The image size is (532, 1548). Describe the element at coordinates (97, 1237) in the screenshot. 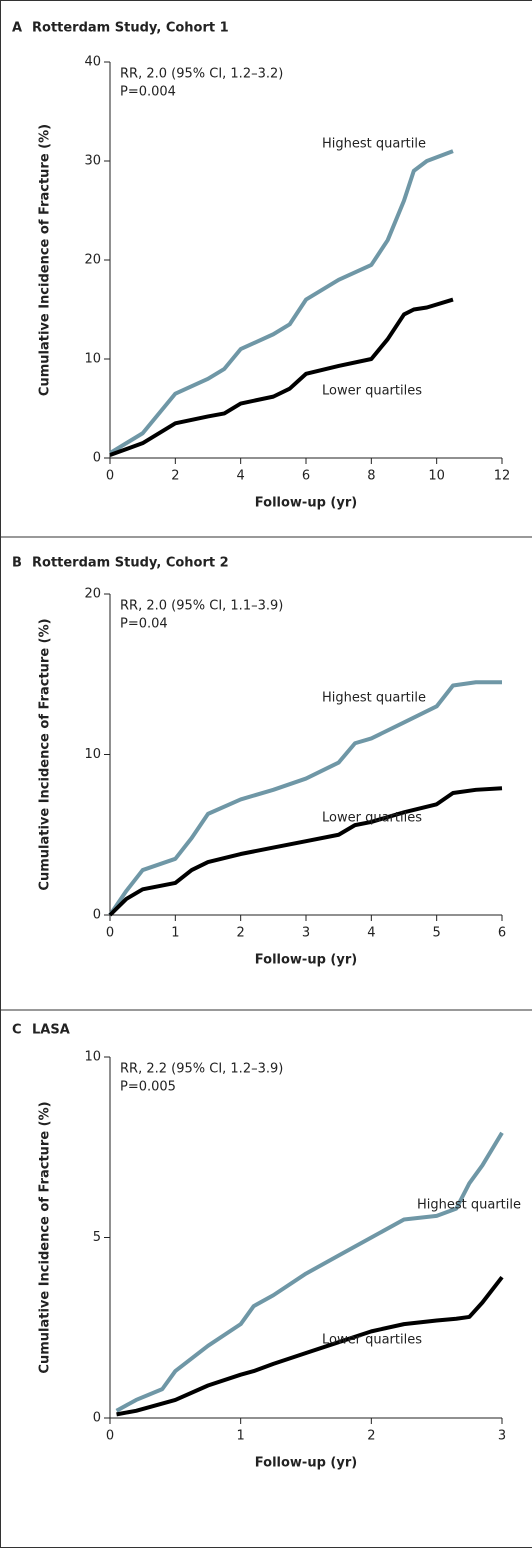

I see `y-tick-label: 5` at that location.